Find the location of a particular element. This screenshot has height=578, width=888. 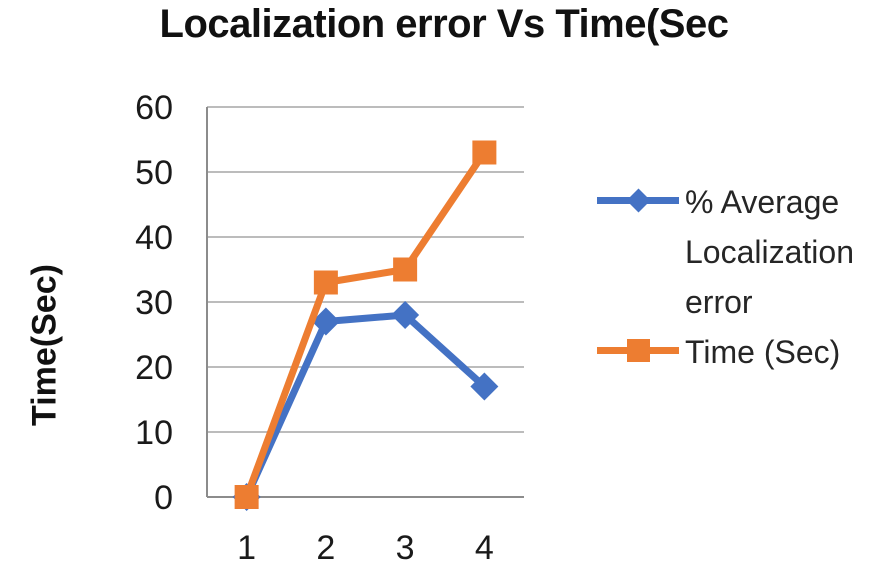

y-tick-label: 0 is located at coordinates (163, 498).